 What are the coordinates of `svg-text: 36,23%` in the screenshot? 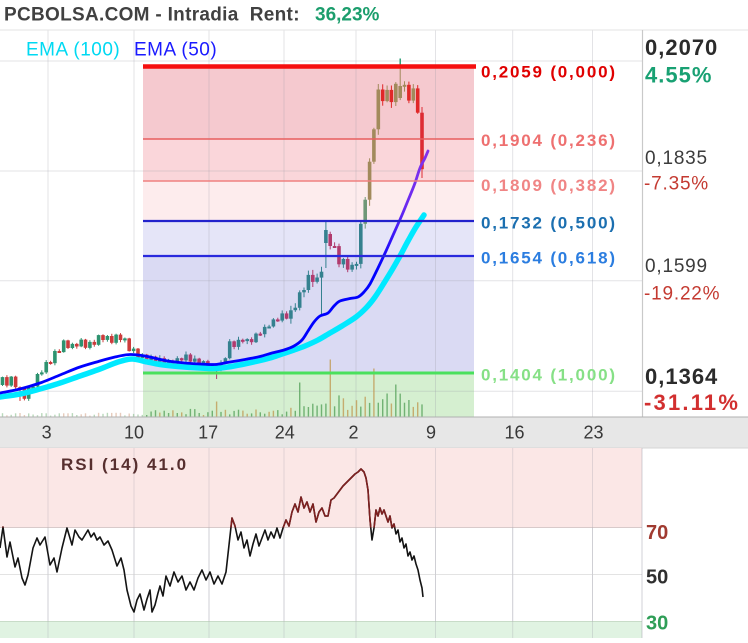 It's located at (347, 15).